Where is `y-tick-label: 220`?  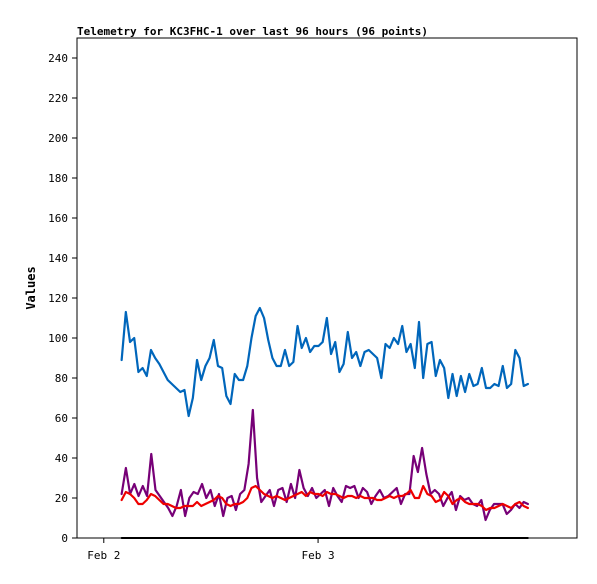
y-tick-label: 220 is located at coordinates (58, 98).